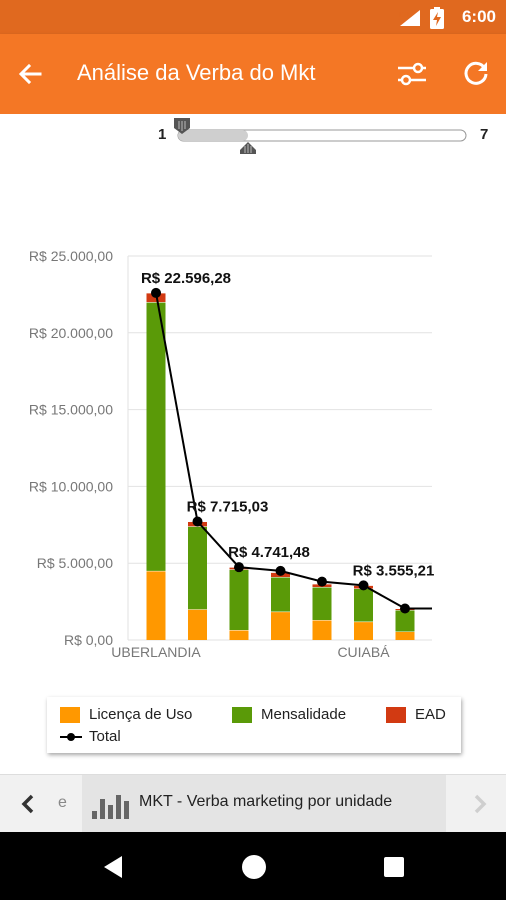 This screenshot has height=900, width=506. I want to click on app-bar: Análise da Verba do Mkt, so click(253, 74).